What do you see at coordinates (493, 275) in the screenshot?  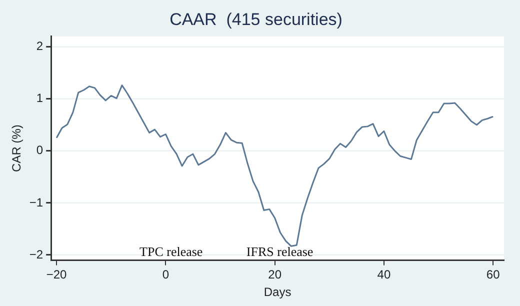 I see `x-tick-label: 60` at bounding box center [493, 275].